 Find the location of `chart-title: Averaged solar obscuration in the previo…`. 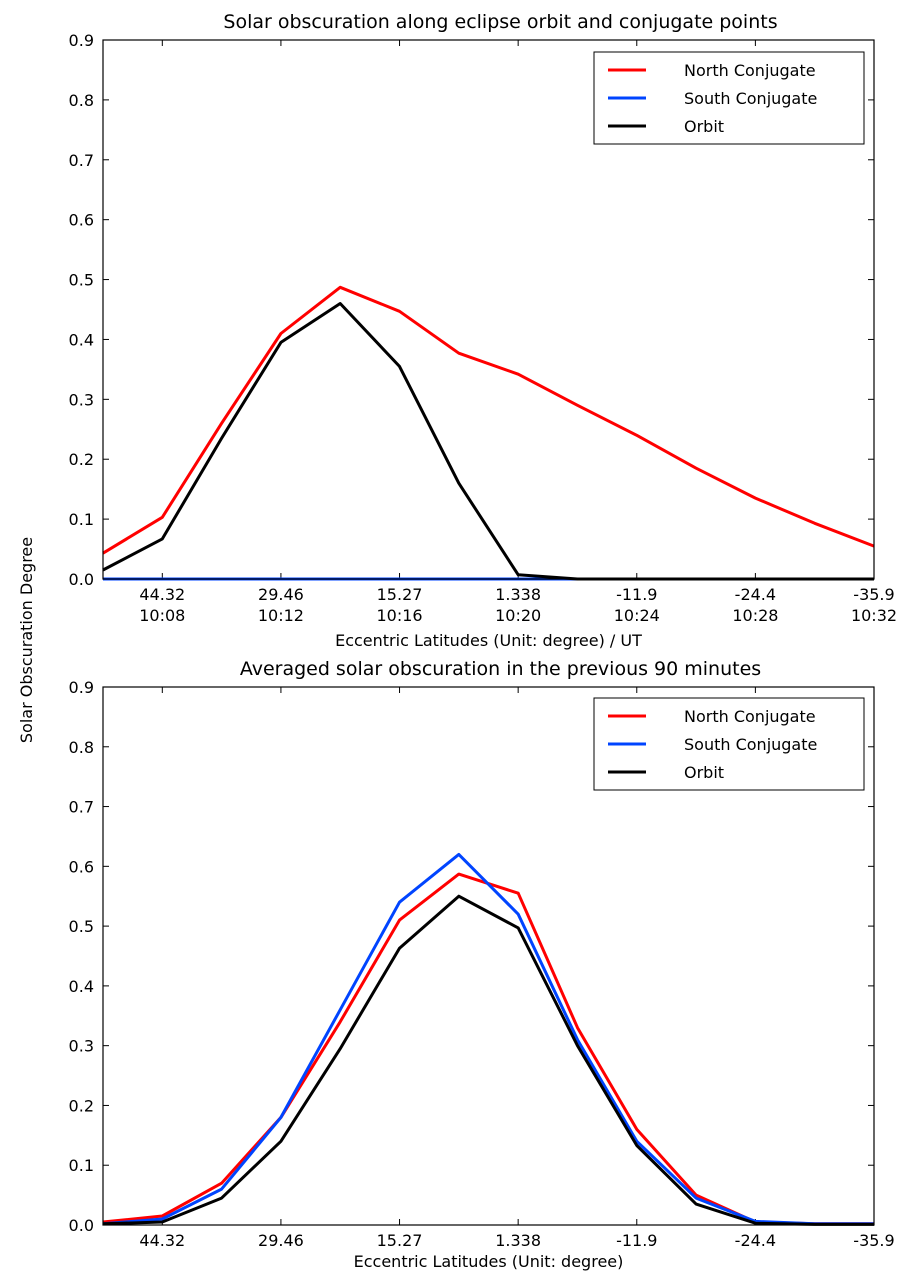

chart-title: Averaged solar obscuration in the previo… is located at coordinates (500, 669).